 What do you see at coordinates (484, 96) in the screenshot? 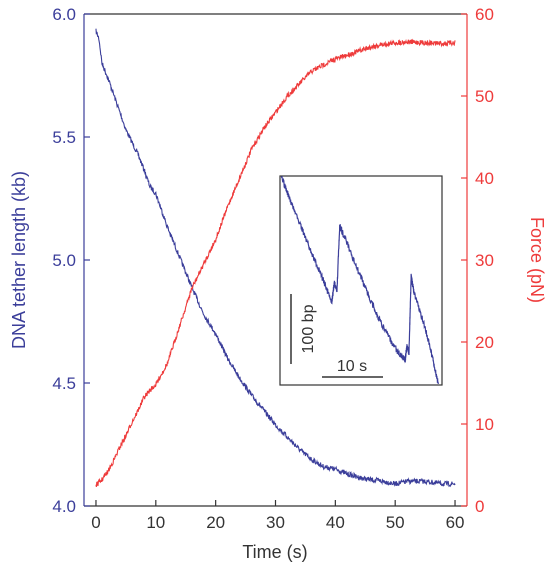
I see `right-tick-label: 50` at bounding box center [484, 96].